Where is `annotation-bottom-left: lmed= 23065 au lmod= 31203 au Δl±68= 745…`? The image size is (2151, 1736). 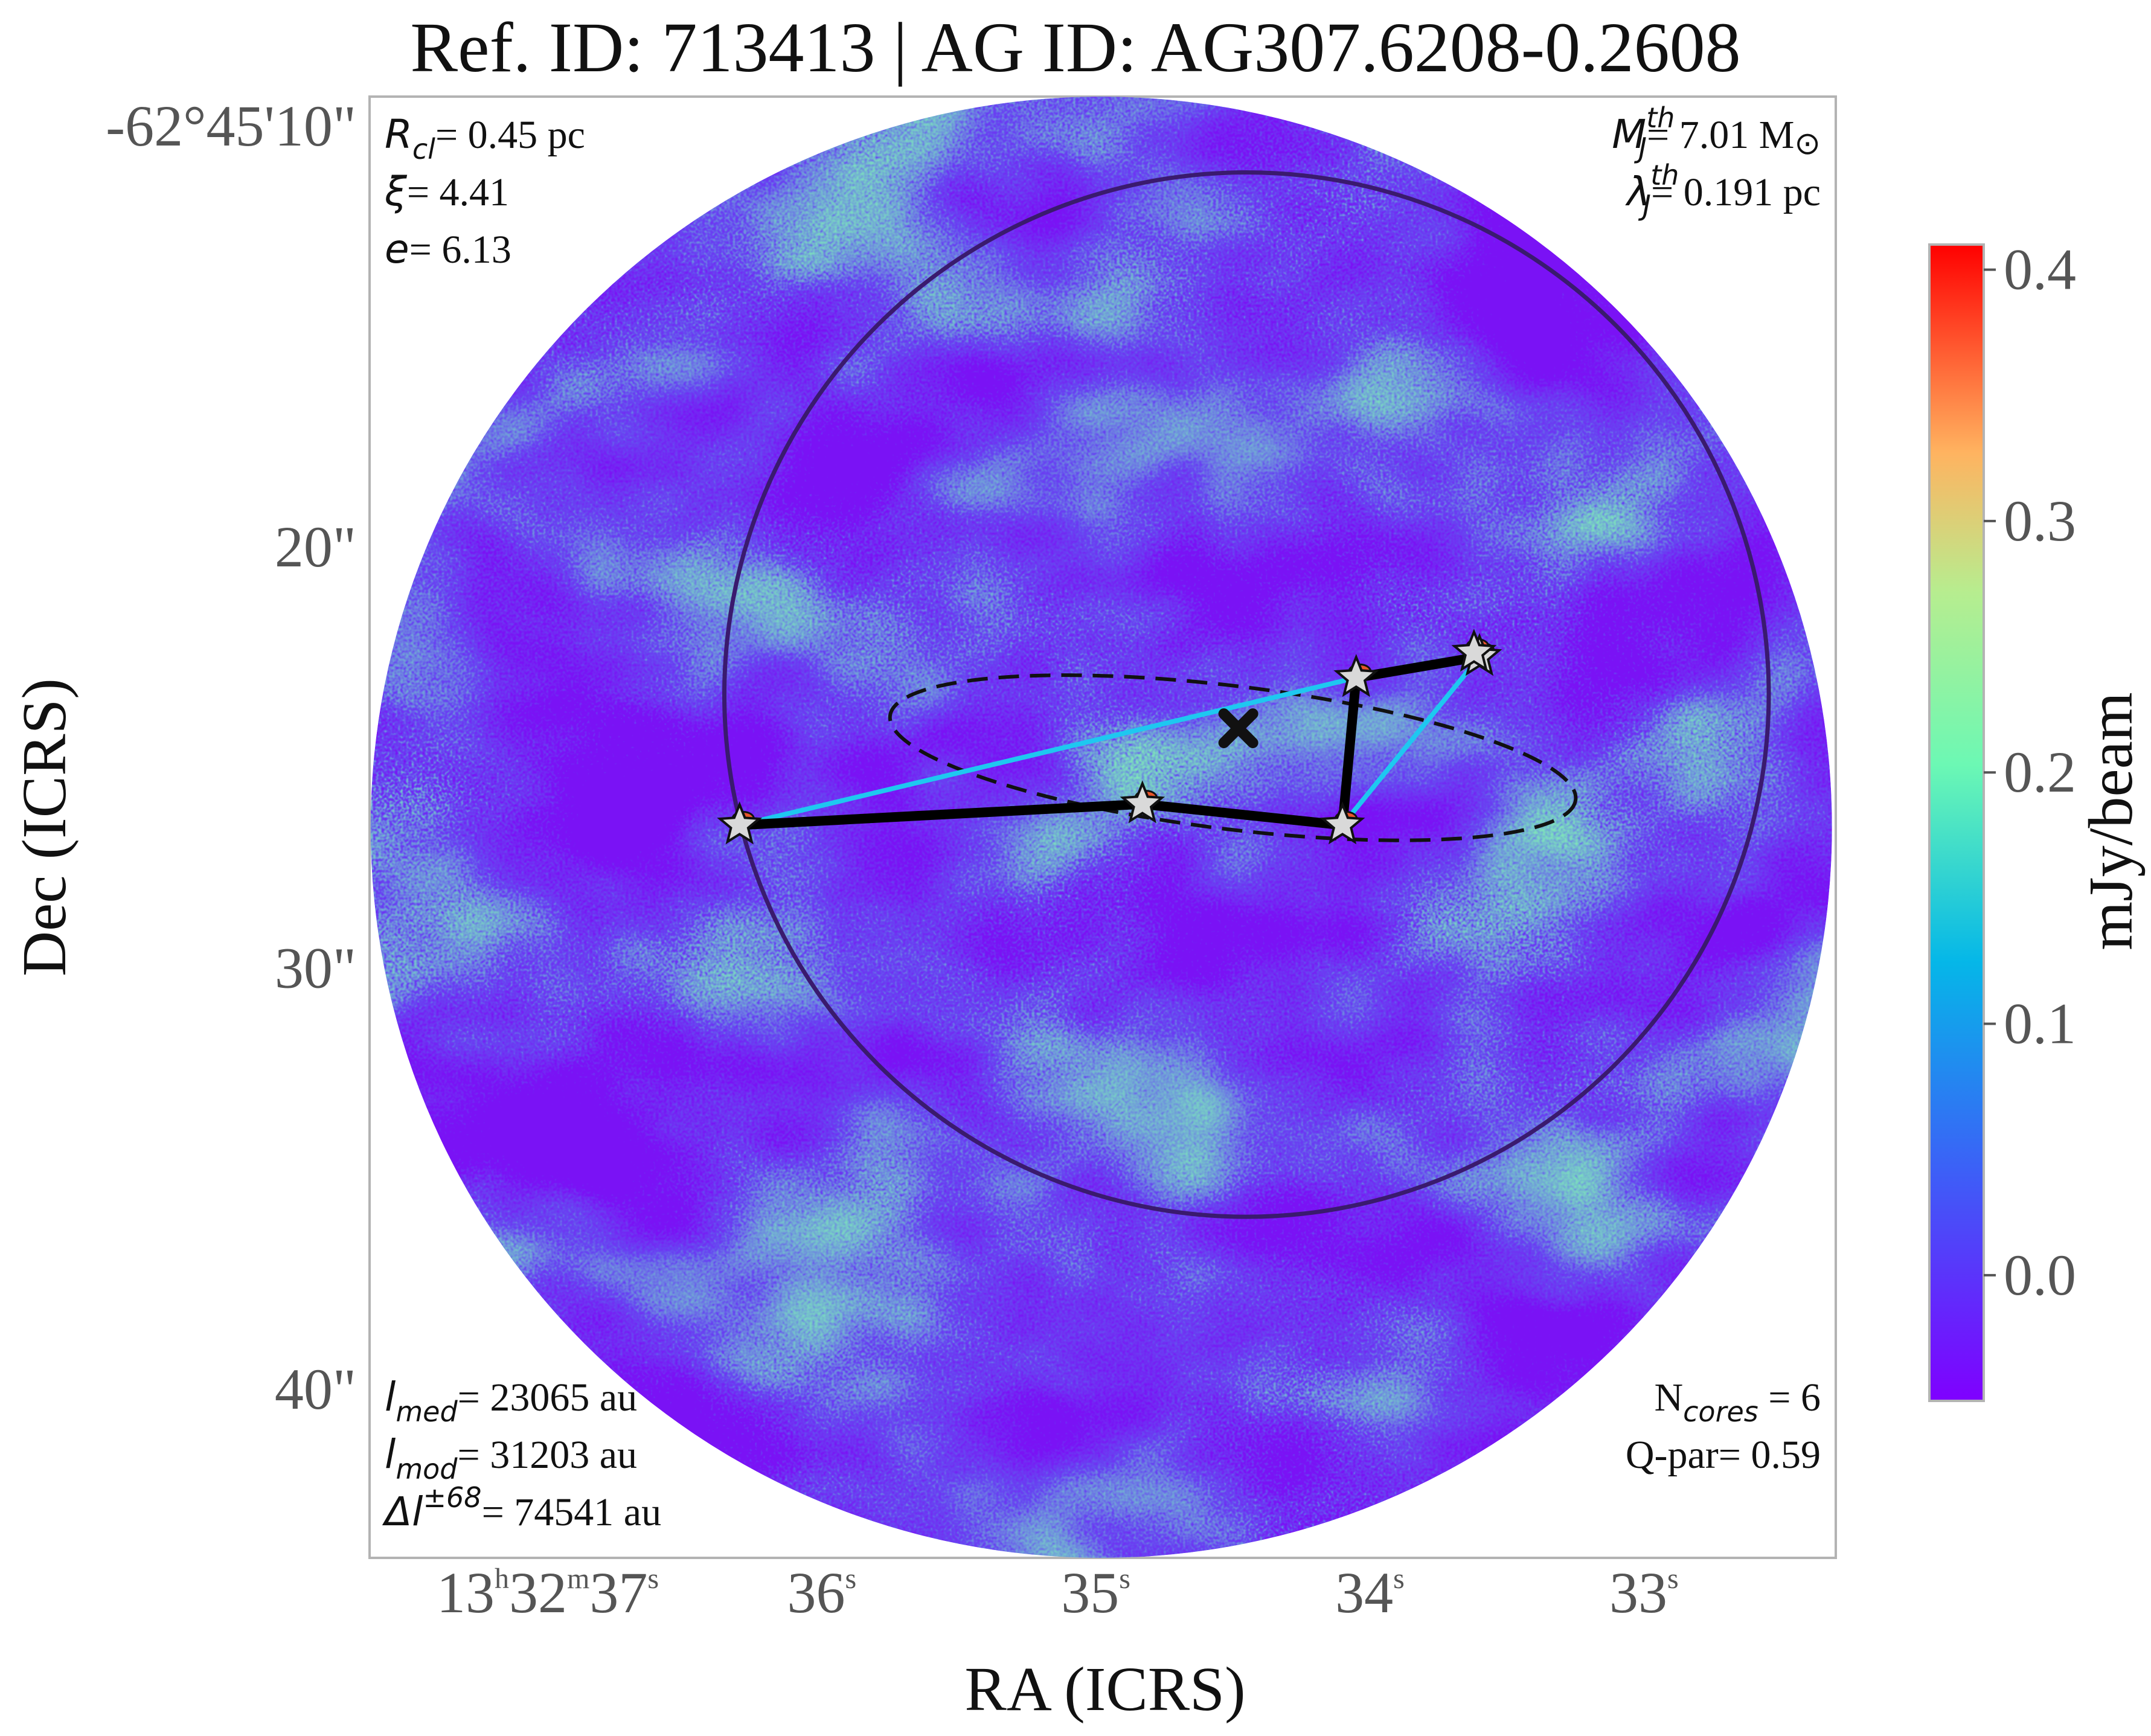 annotation-bottom-left: lmed= 23065 au lmod= 31203 au Δl±68= 745… is located at coordinates (521, 1454).